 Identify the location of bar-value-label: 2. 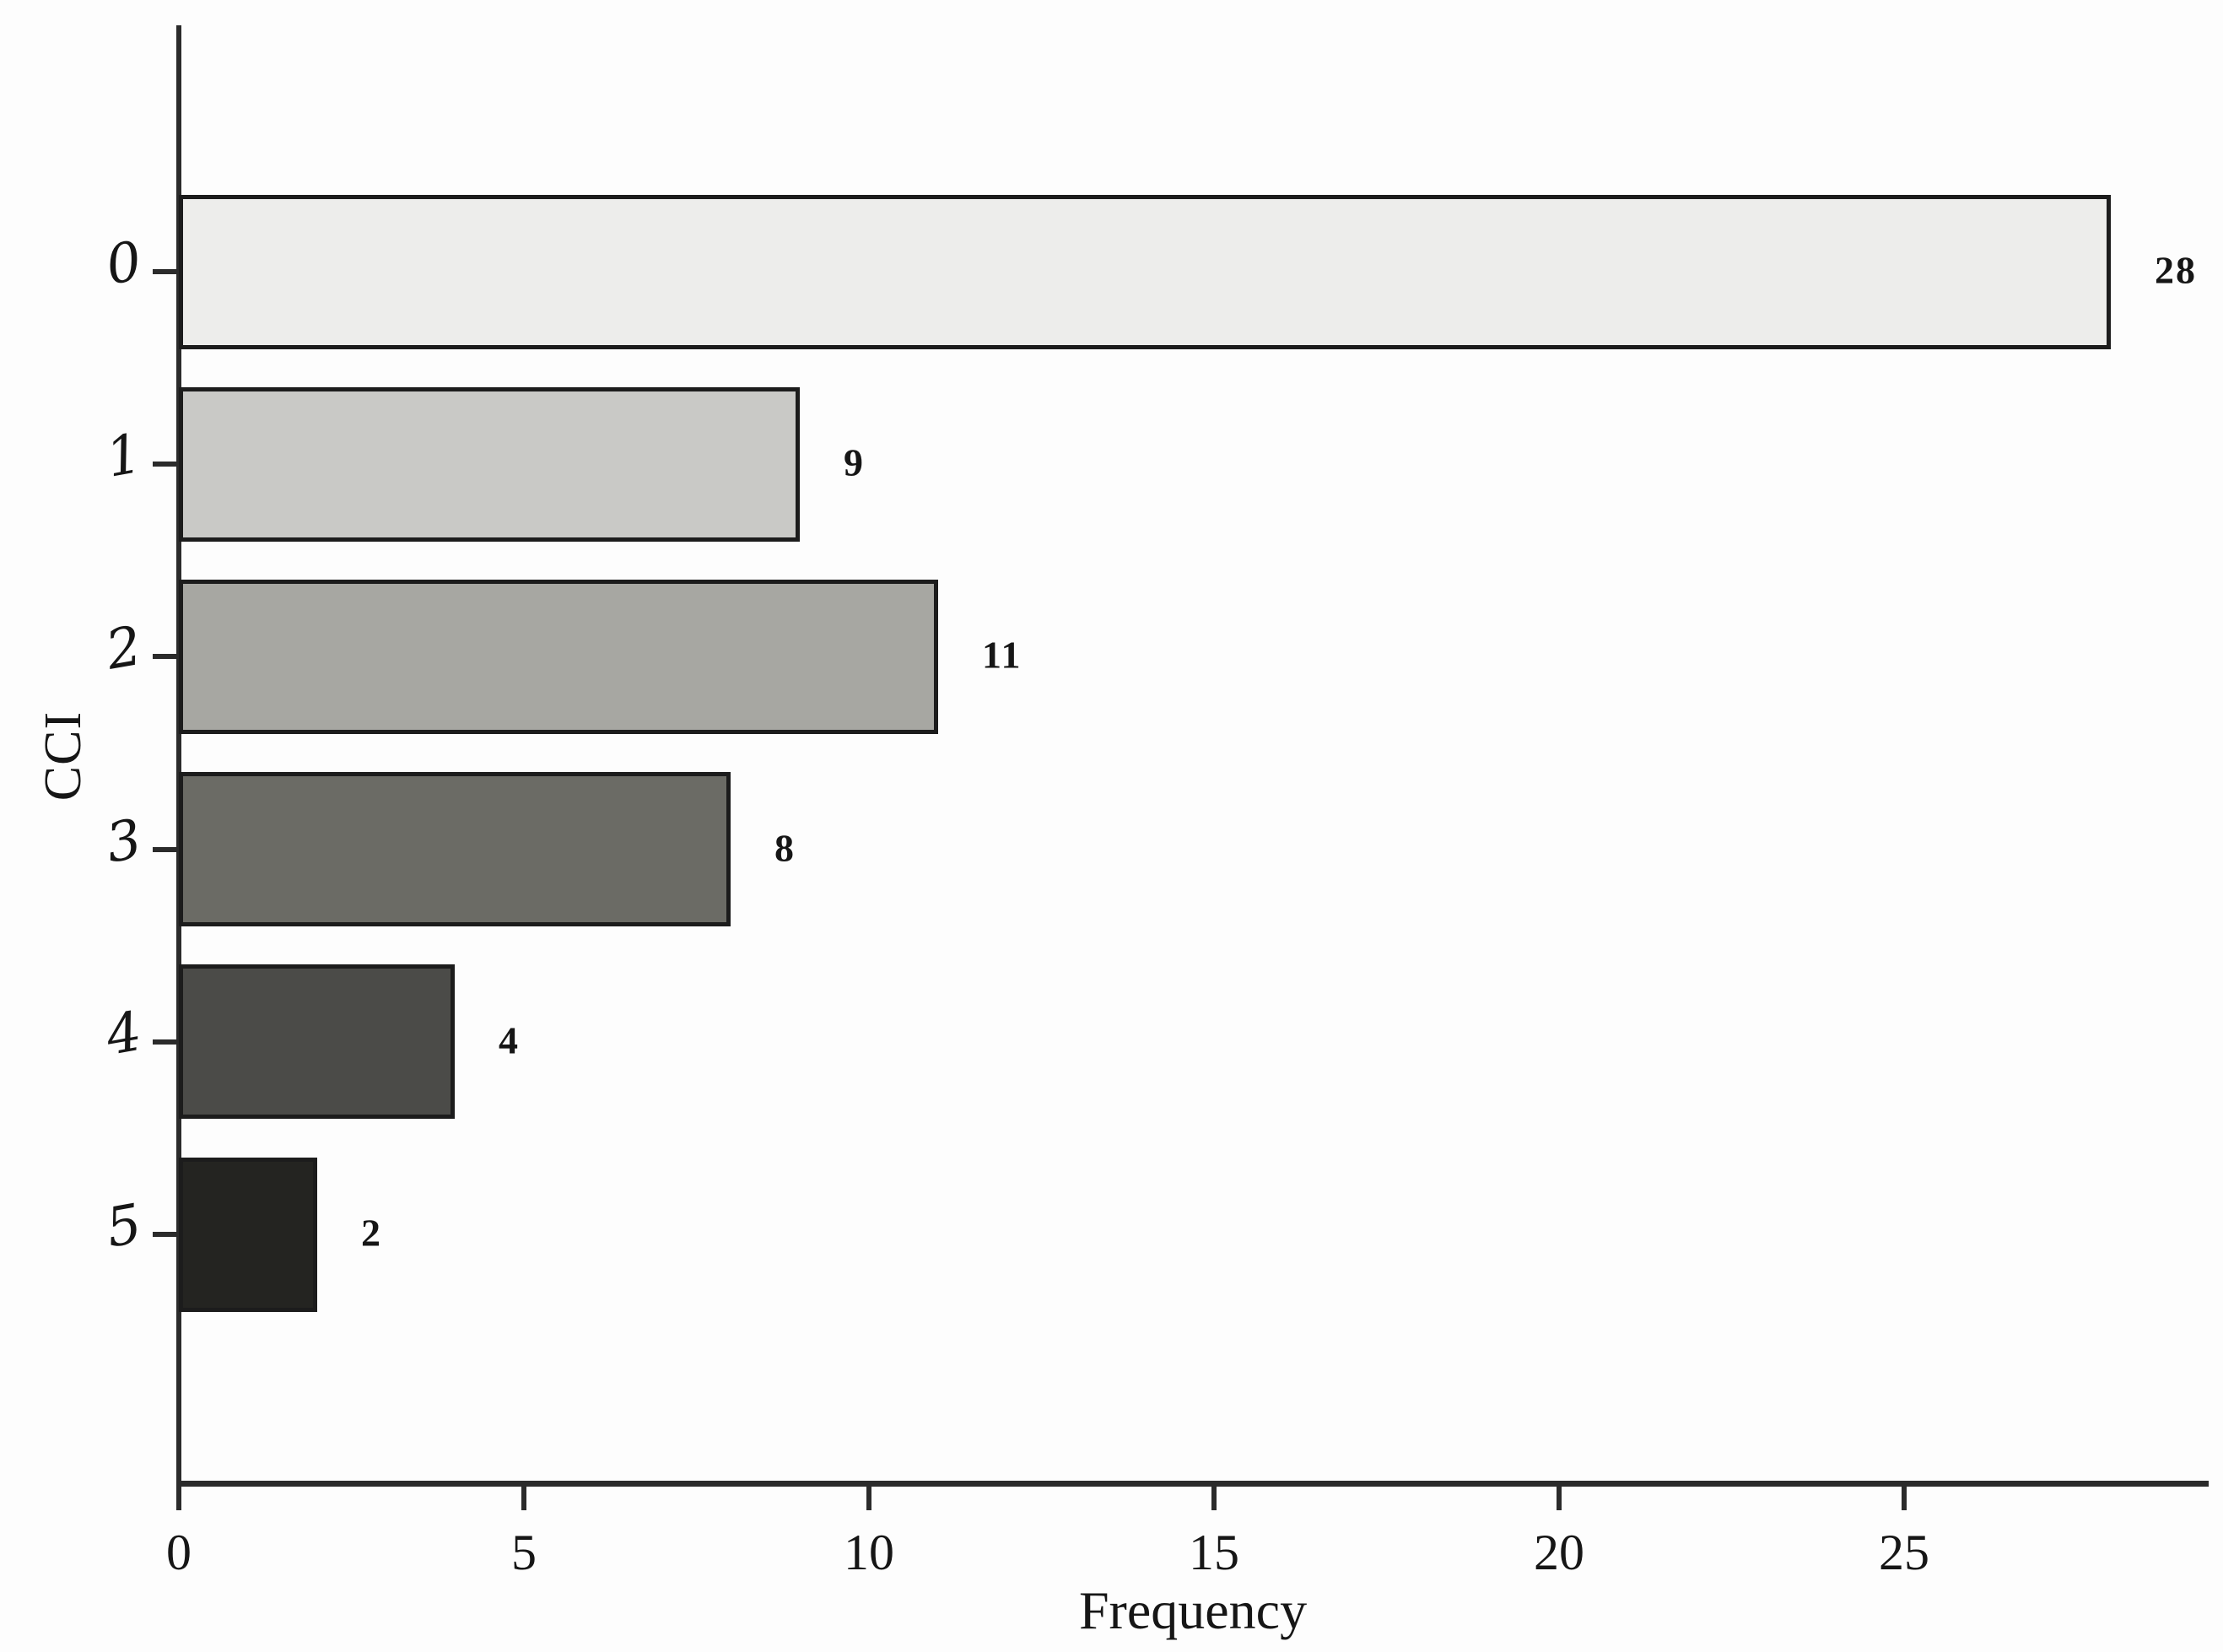
(371, 1233).